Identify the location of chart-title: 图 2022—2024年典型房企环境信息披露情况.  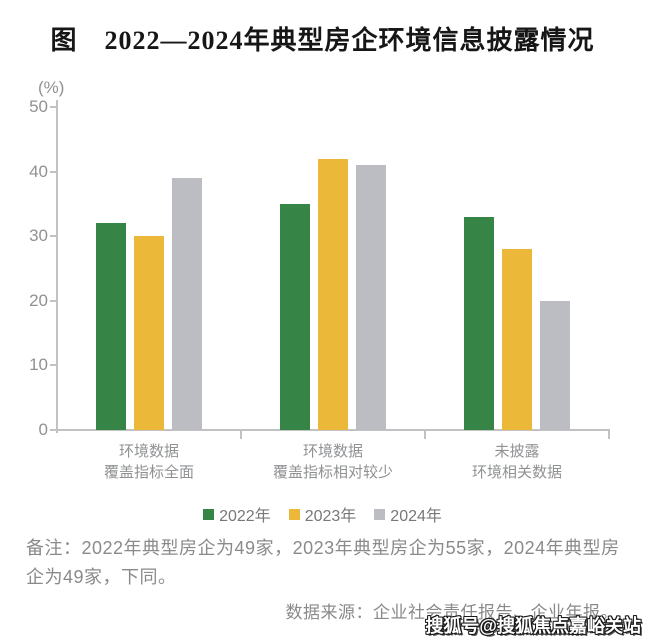
(322, 40).